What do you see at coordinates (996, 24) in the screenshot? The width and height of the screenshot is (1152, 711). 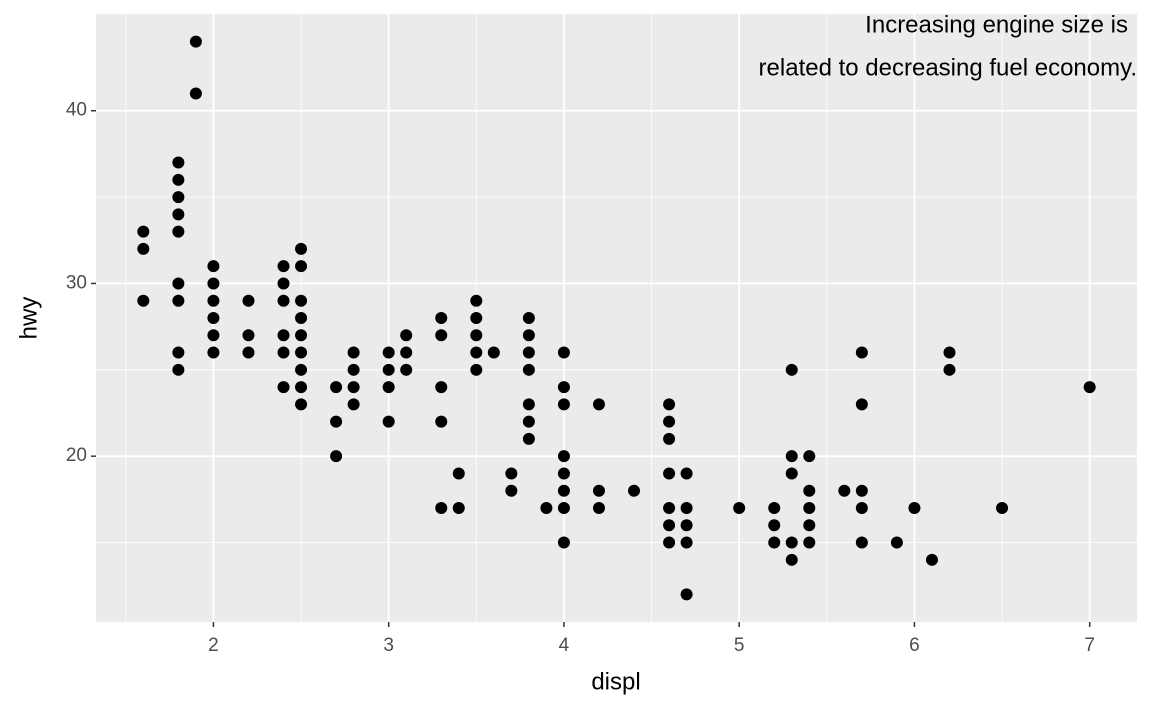 I see `annotation: Increasing engine size is` at bounding box center [996, 24].